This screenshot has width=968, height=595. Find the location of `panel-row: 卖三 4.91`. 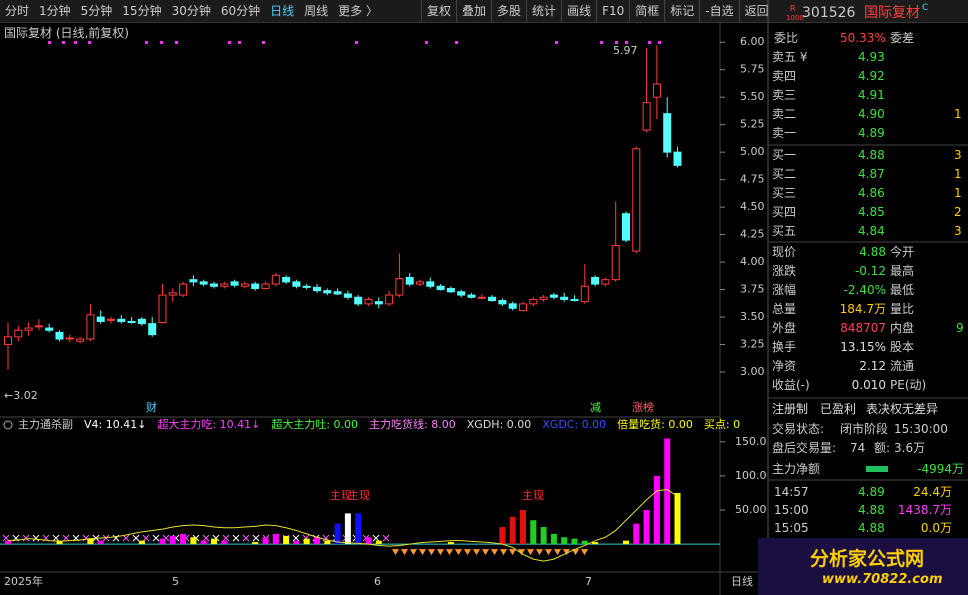

panel-row: 卖三 4.91 is located at coordinates (869, 95).